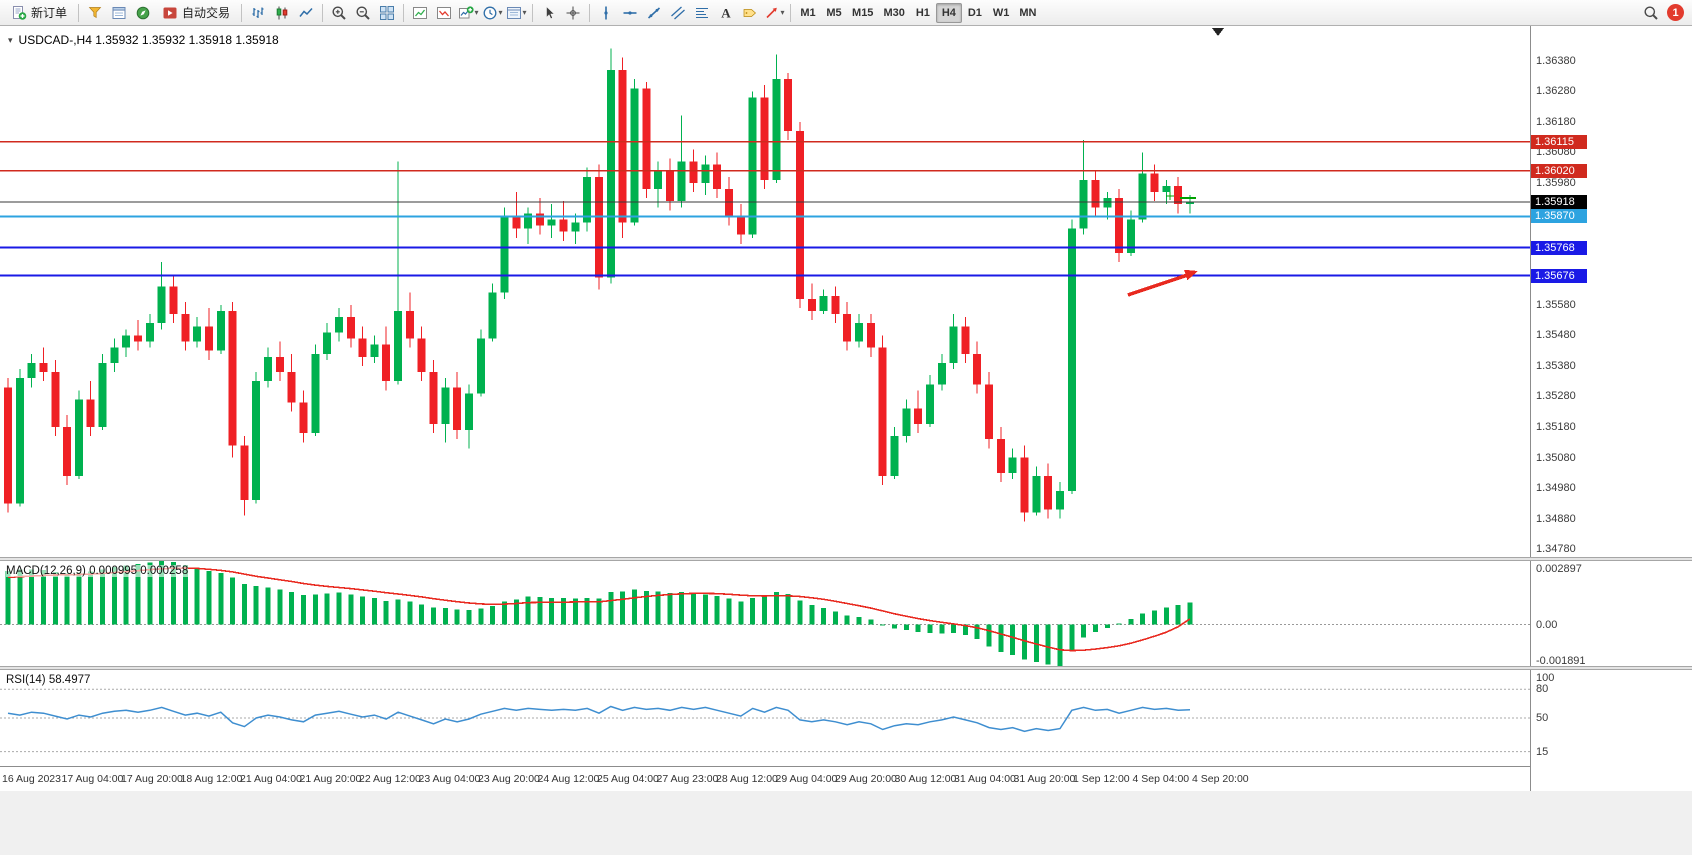 The image size is (1692, 855). I want to click on rsi-axis-label: 100, so click(1545, 678).